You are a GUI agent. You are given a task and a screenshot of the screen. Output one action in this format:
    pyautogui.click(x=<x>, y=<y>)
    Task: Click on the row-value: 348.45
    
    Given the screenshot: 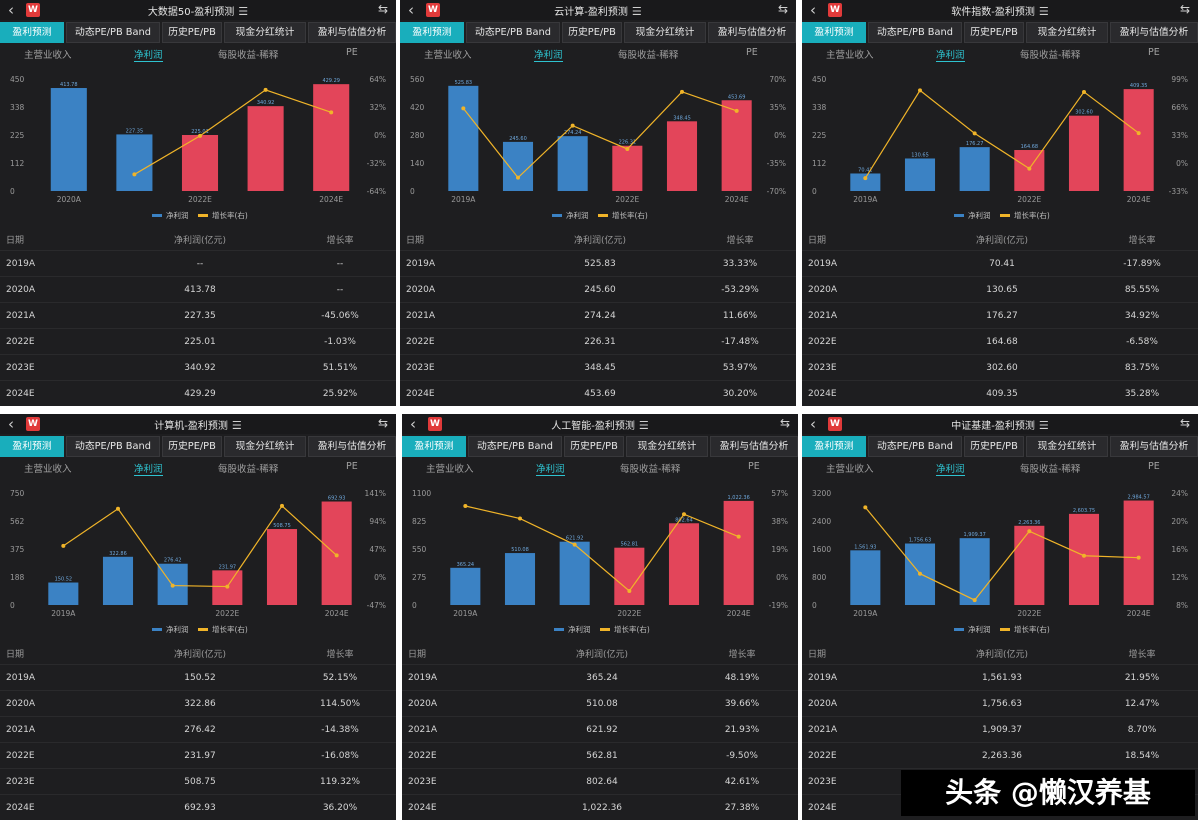 What is the action you would take?
    pyautogui.click(x=600, y=368)
    